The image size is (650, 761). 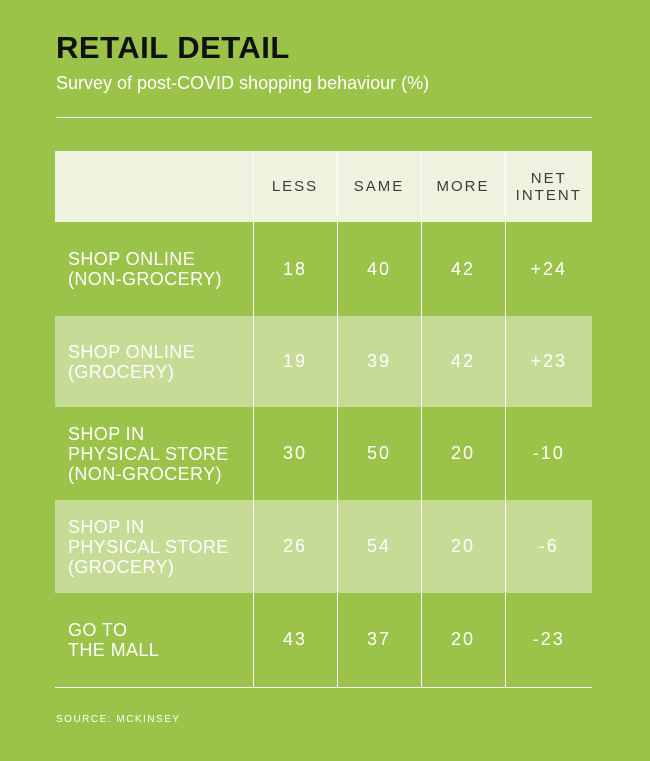 What do you see at coordinates (378, 546) in the screenshot?
I see `cell-same: 54` at bounding box center [378, 546].